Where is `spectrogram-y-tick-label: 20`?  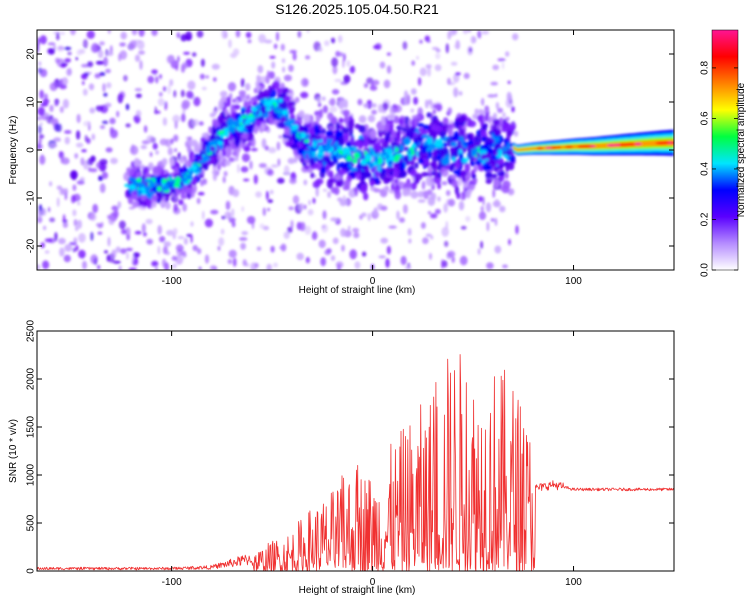 spectrogram-y-tick-label: 20 is located at coordinates (31, 54).